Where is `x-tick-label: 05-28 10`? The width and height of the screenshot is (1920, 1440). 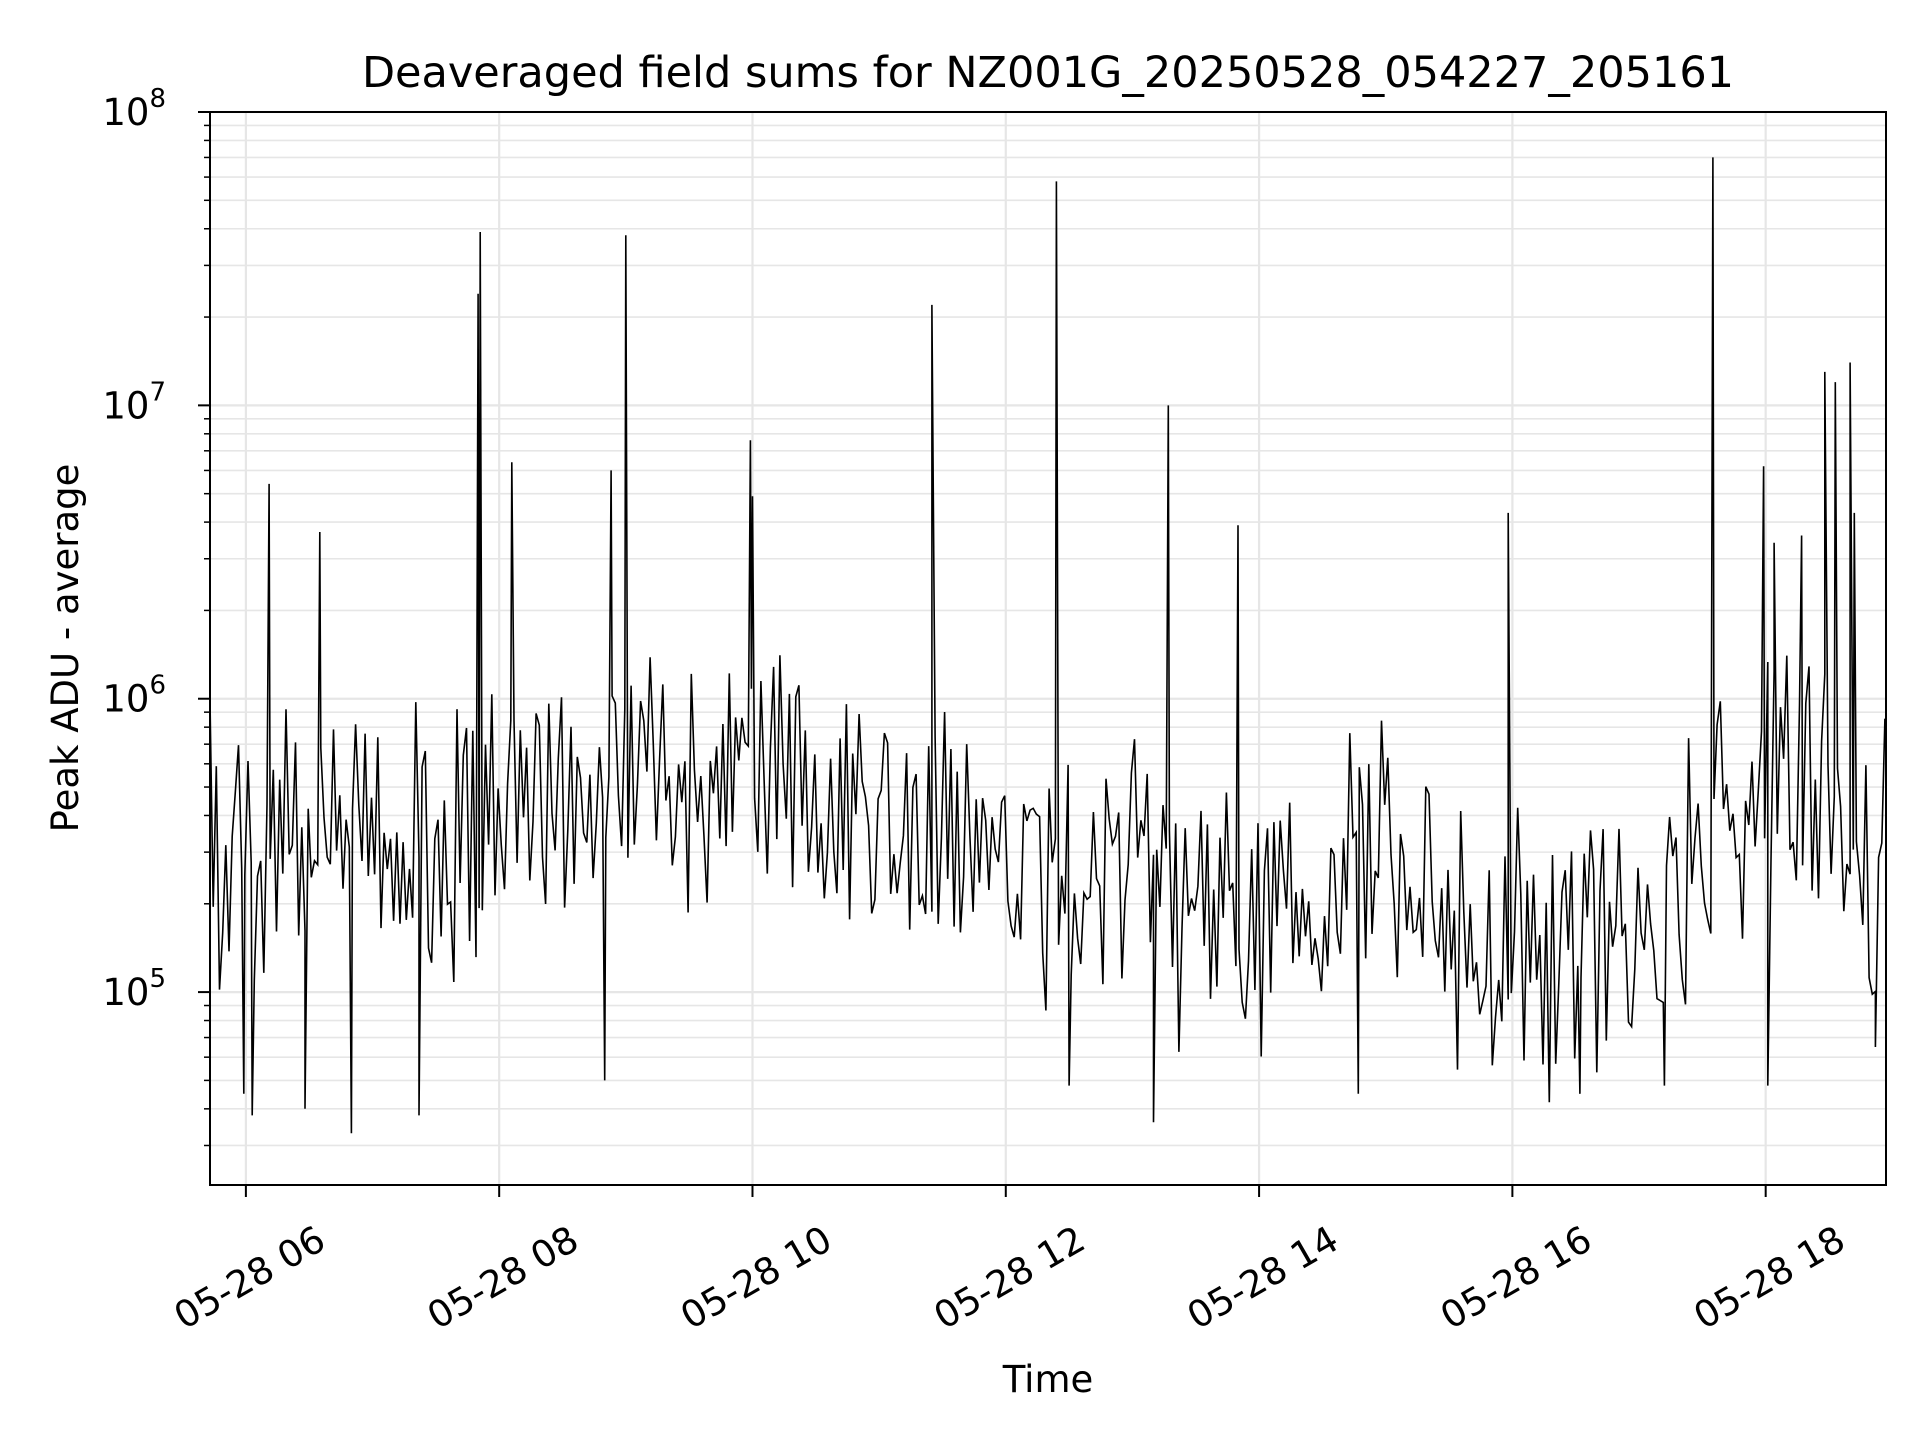 x-tick-label: 05-28 10 is located at coordinates (756, 1278).